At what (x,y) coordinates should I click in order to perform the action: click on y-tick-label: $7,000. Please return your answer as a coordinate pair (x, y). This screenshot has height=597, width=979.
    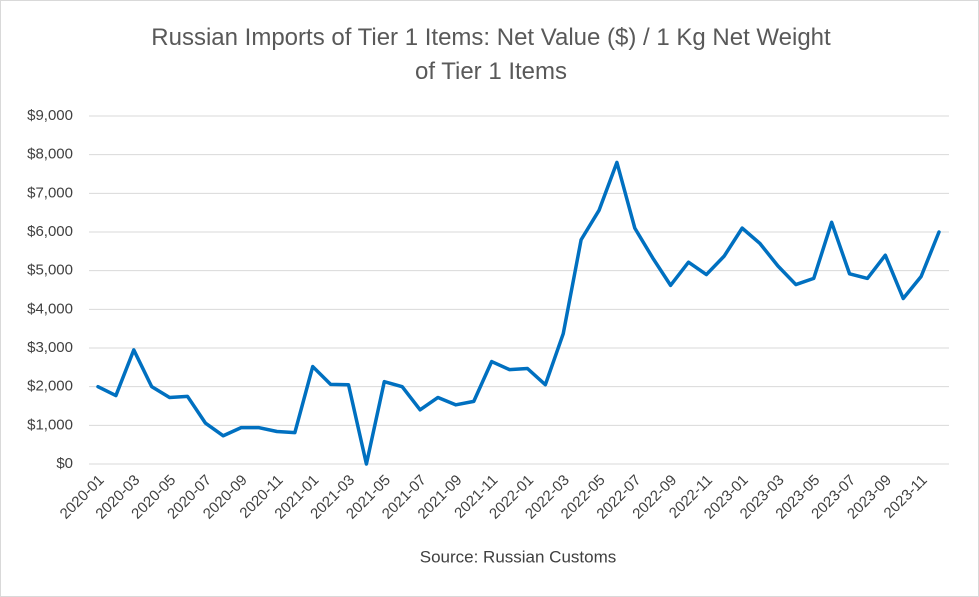
    Looking at the image, I should click on (50, 192).